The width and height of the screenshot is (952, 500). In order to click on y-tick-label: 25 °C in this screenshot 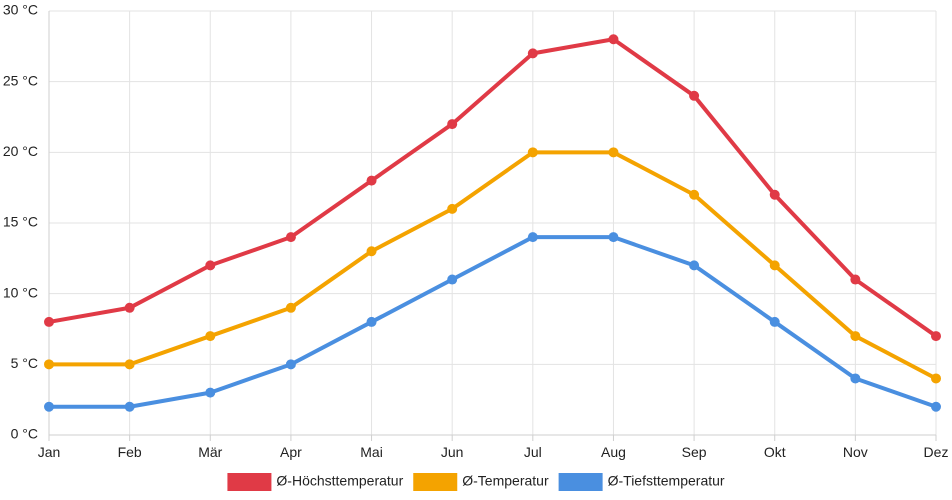, I will do `click(20, 80)`.